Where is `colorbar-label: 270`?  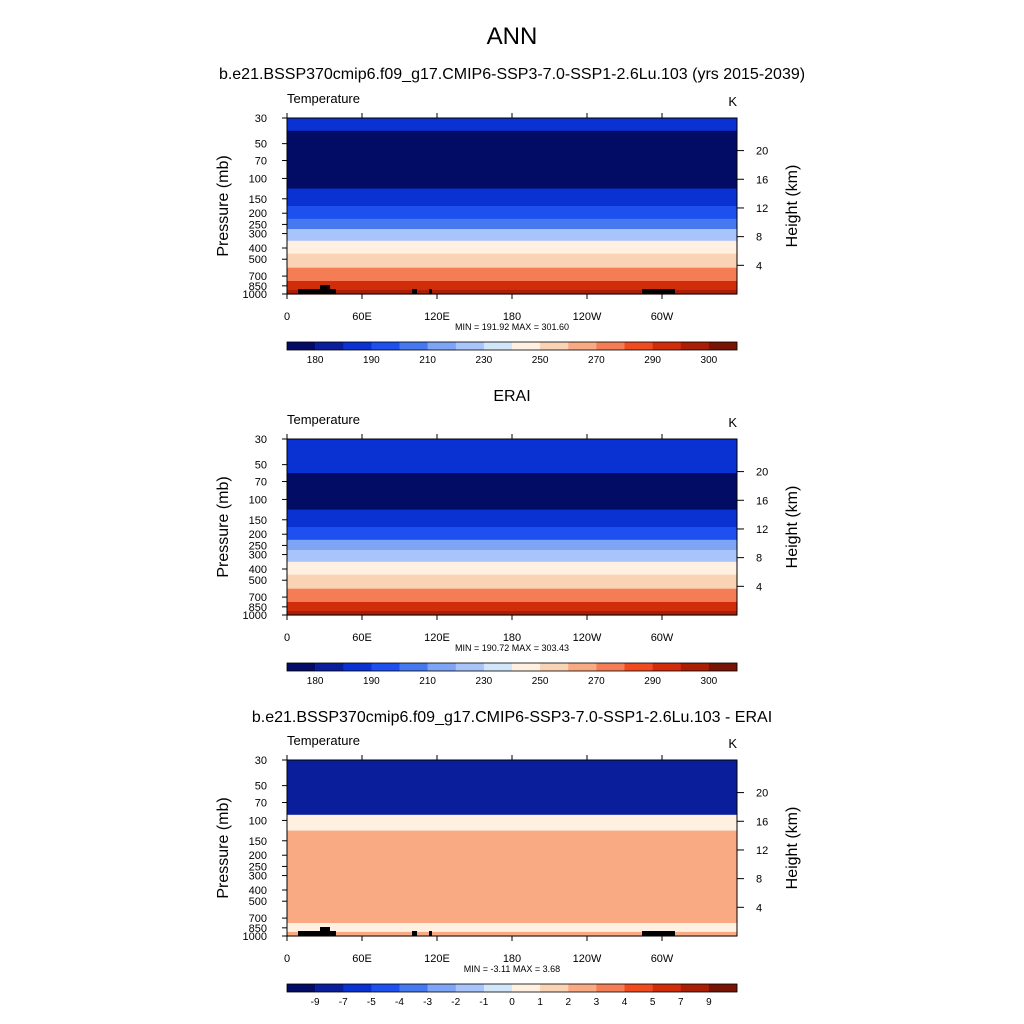 colorbar-label: 270 is located at coordinates (596, 360).